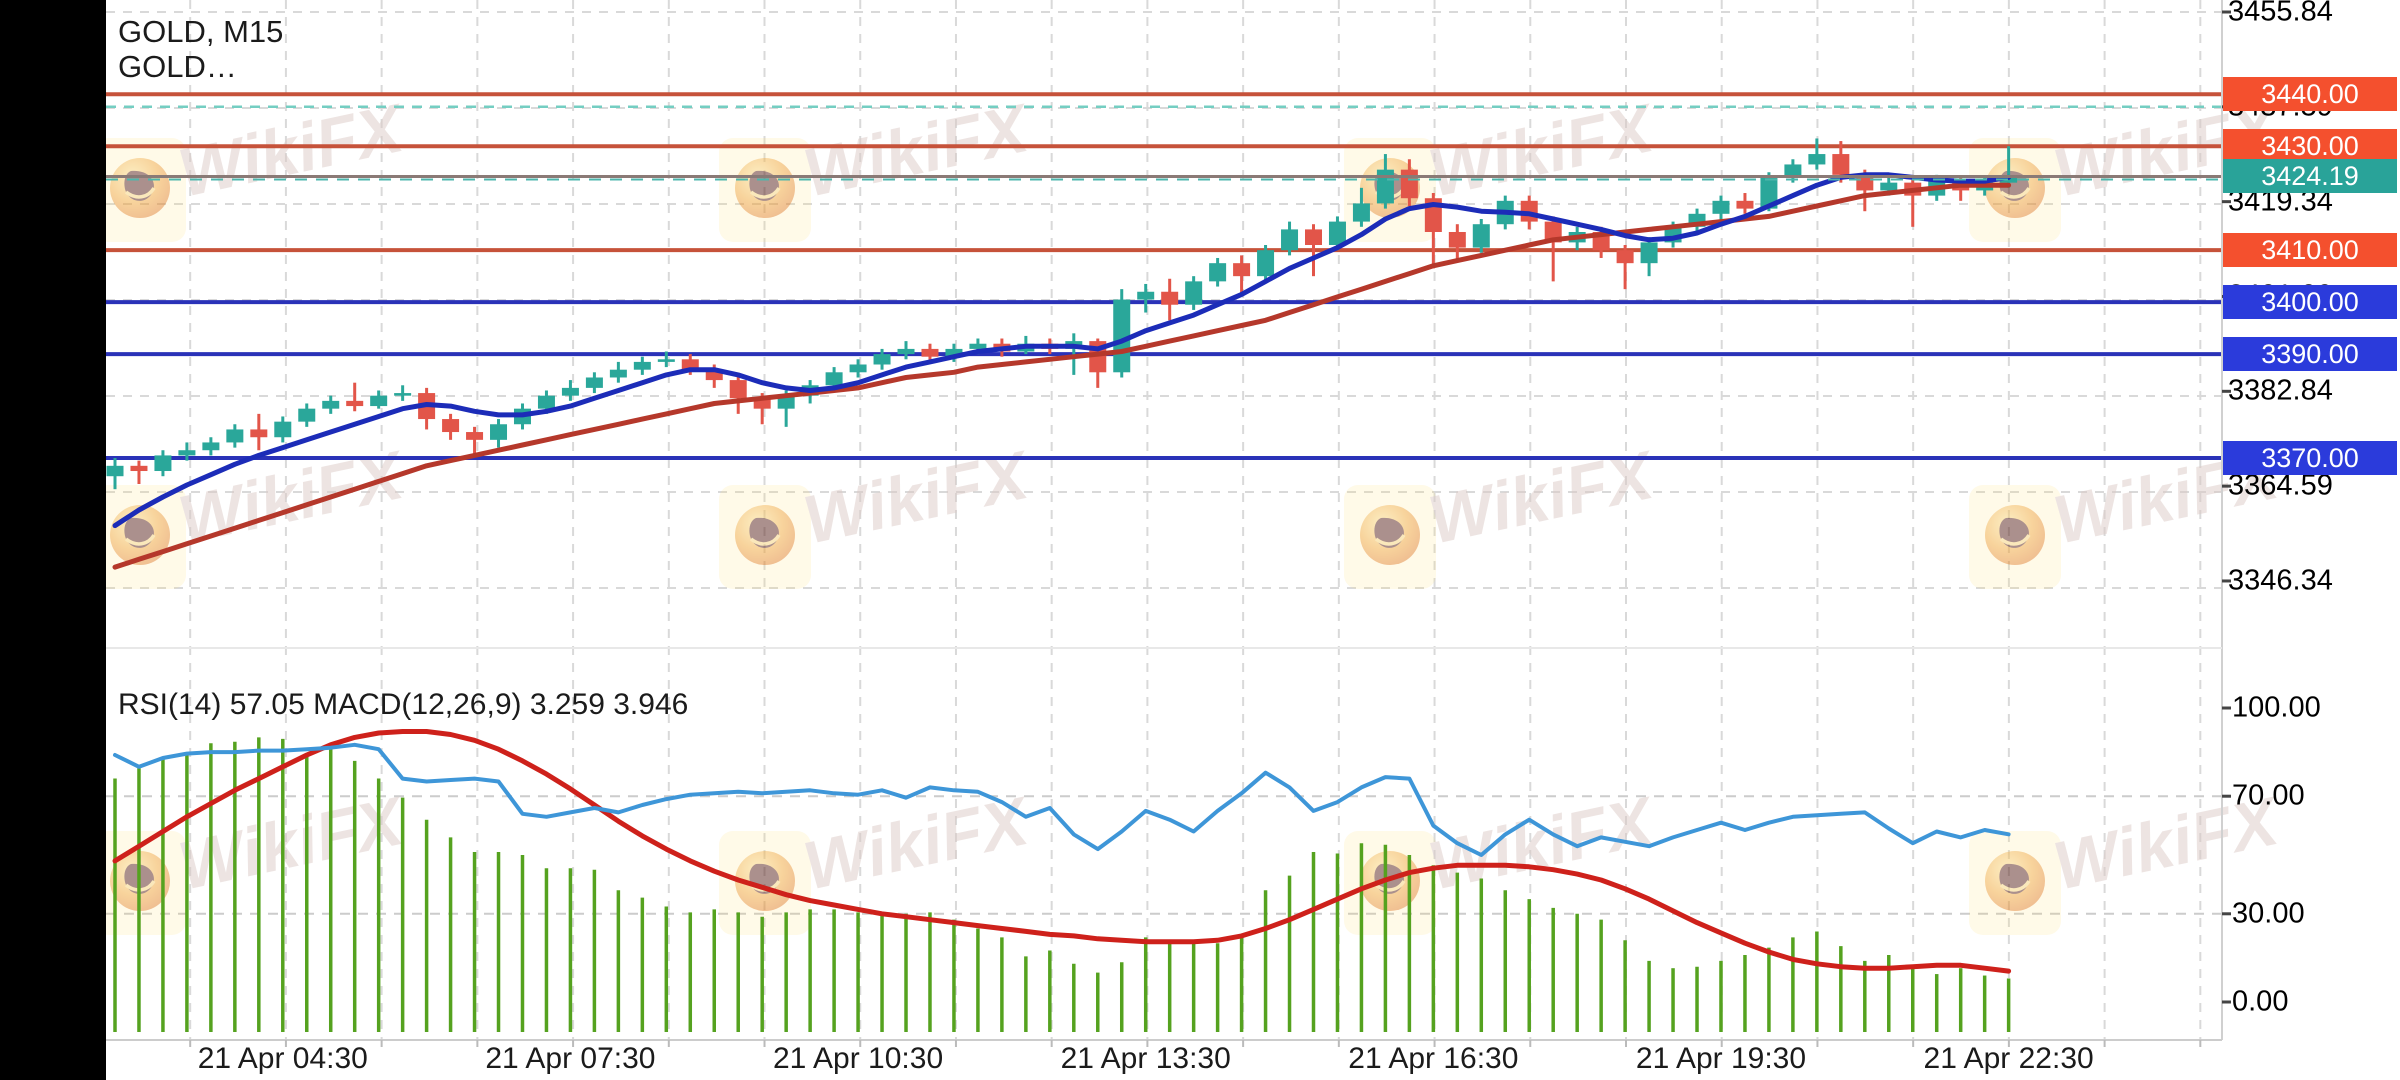 The image size is (2400, 1080). Describe the element at coordinates (1062, 799) in the screenshot. I see `rsi-line` at that location.